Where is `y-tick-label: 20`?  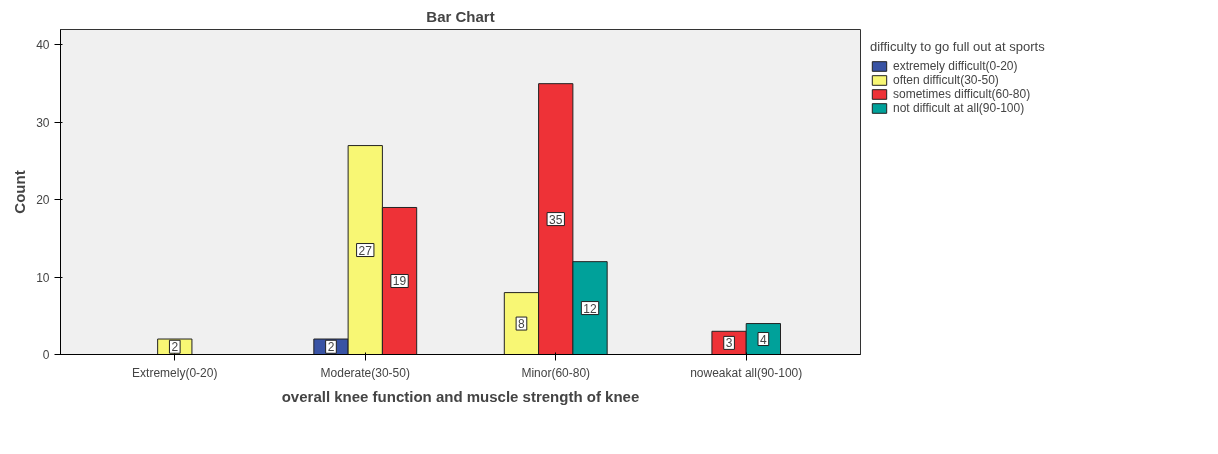
y-tick-label: 20 is located at coordinates (43, 200).